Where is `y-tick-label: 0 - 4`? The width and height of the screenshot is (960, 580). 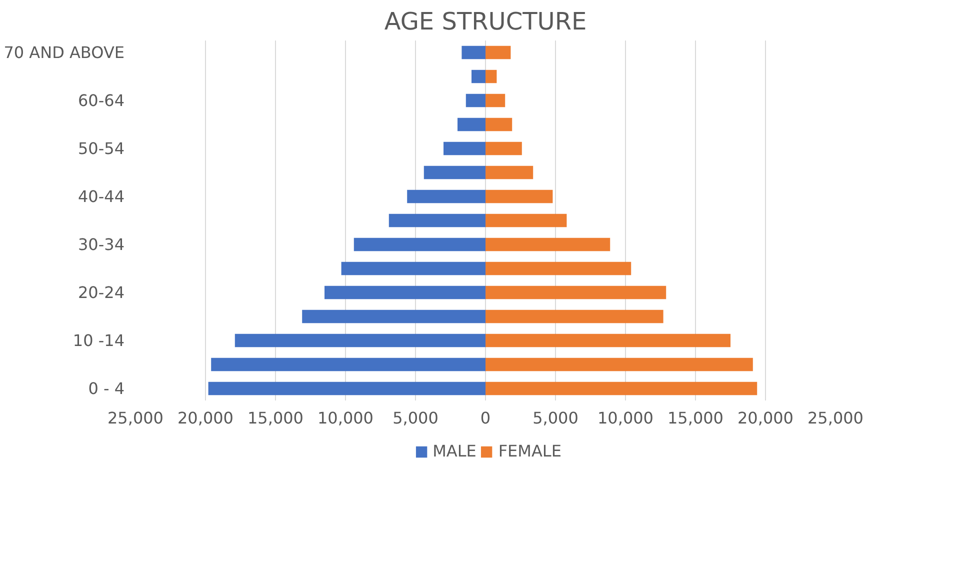
y-tick-label: 0 - 4 is located at coordinates (106, 388).